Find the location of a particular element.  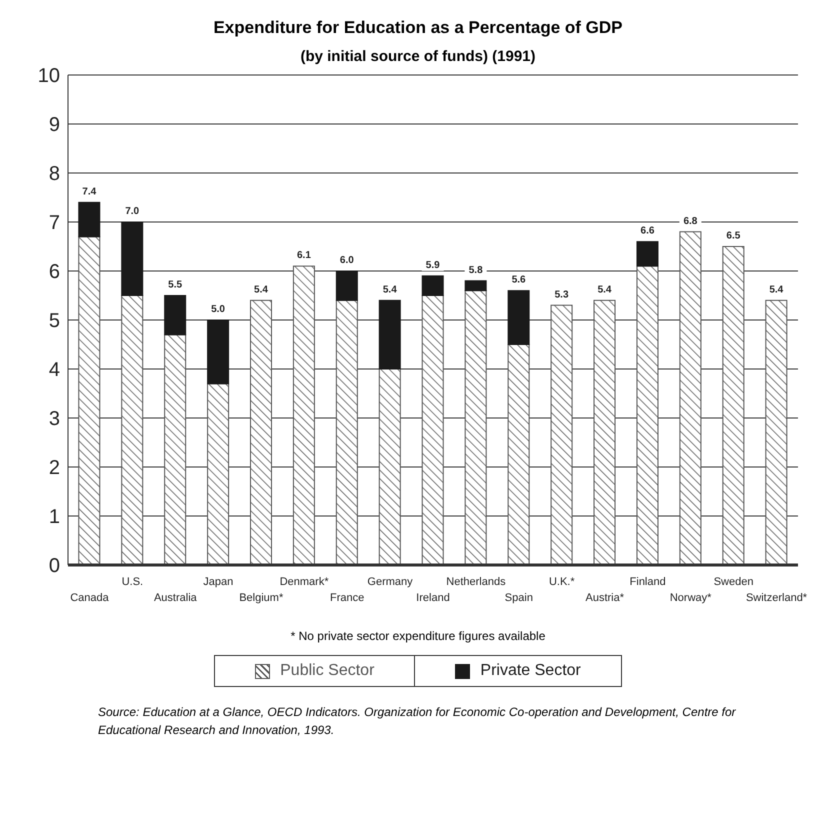

total-label: 5.3 is located at coordinates (561, 294).